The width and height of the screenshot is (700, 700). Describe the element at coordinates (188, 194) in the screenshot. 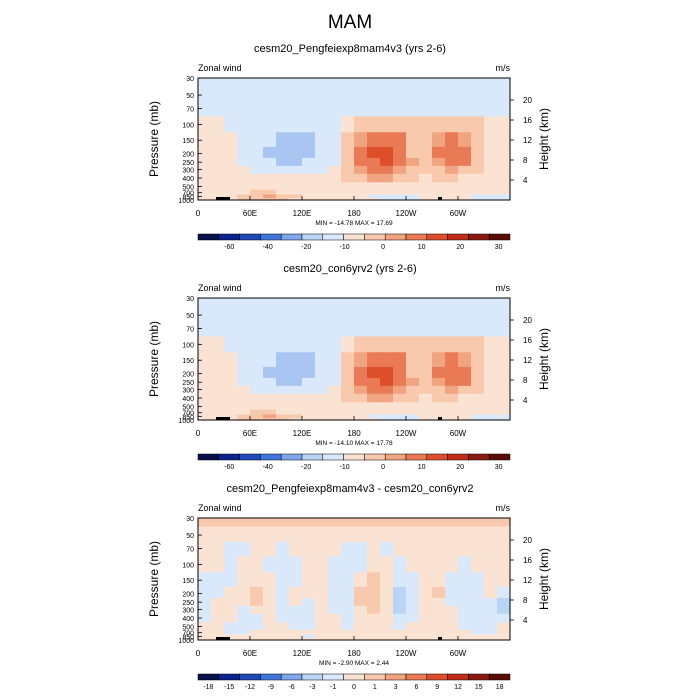

I see `y-tick-label: 700` at that location.